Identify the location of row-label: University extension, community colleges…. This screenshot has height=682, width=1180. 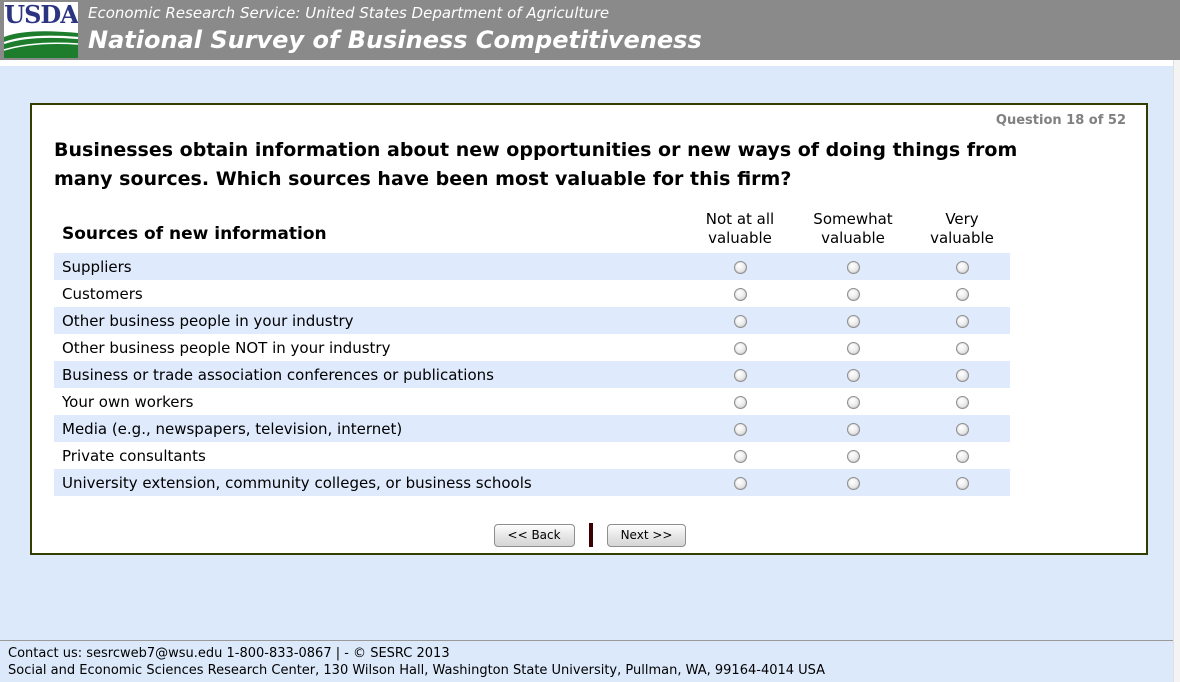
(297, 482).